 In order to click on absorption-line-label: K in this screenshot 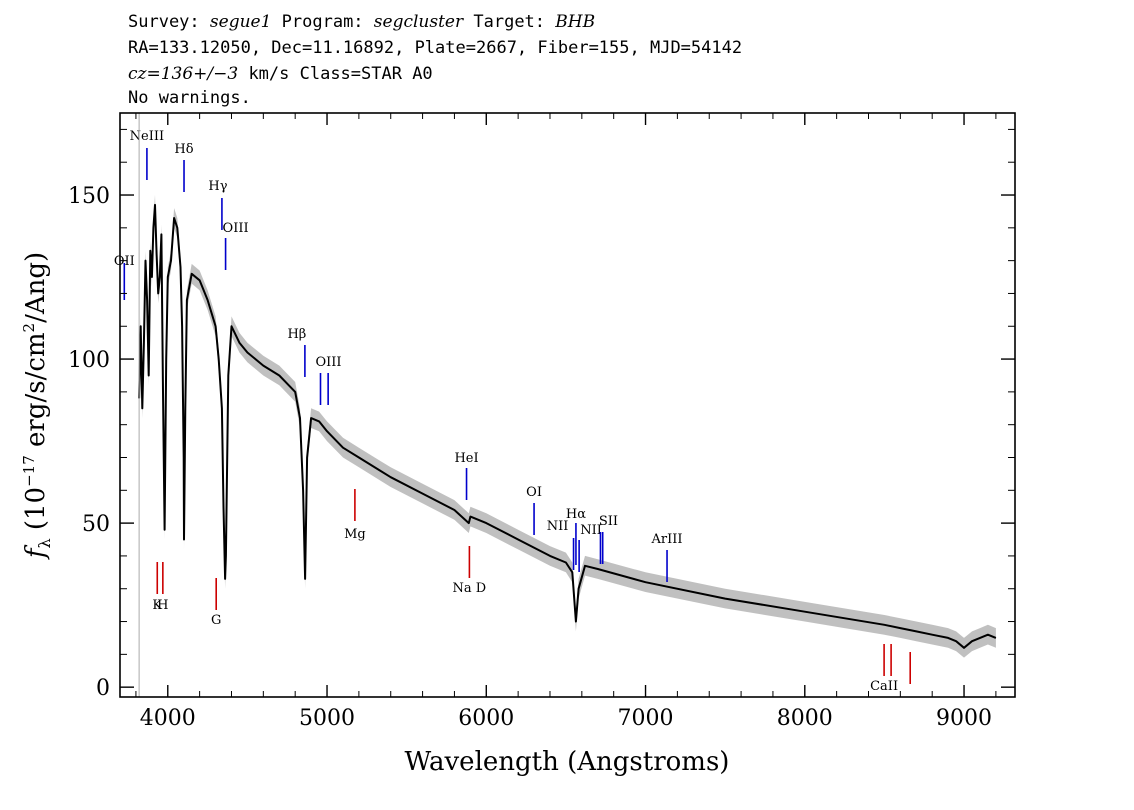, I will do `click(157, 605)`.